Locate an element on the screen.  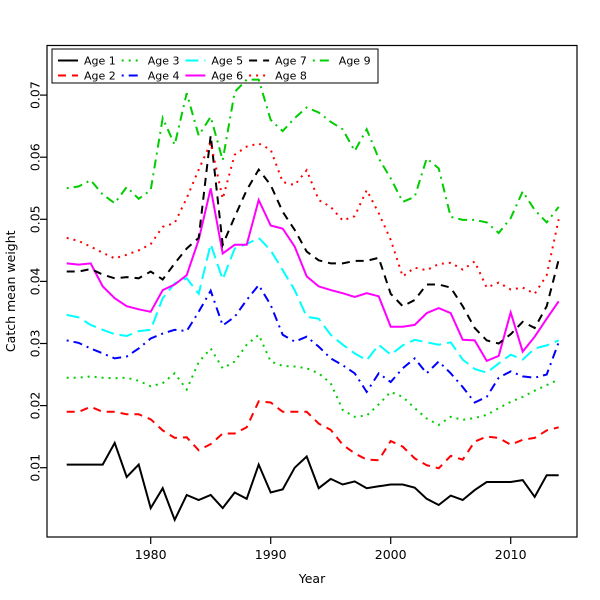
legend-item-age-5: Age 5 is located at coordinates (214, 61).